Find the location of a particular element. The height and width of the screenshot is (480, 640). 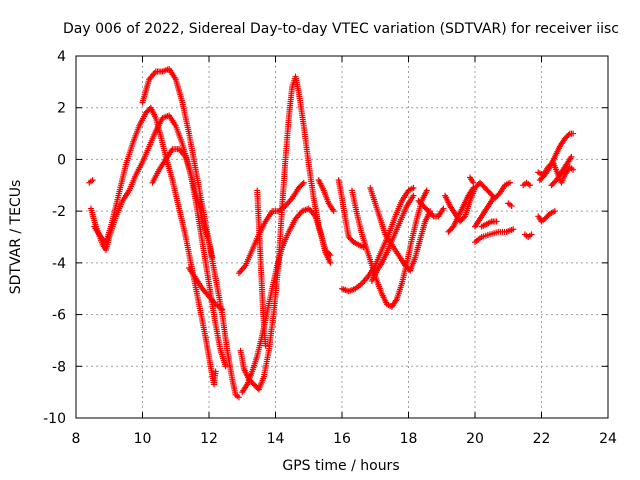

y-tick-label: 2 is located at coordinates (61, 109).